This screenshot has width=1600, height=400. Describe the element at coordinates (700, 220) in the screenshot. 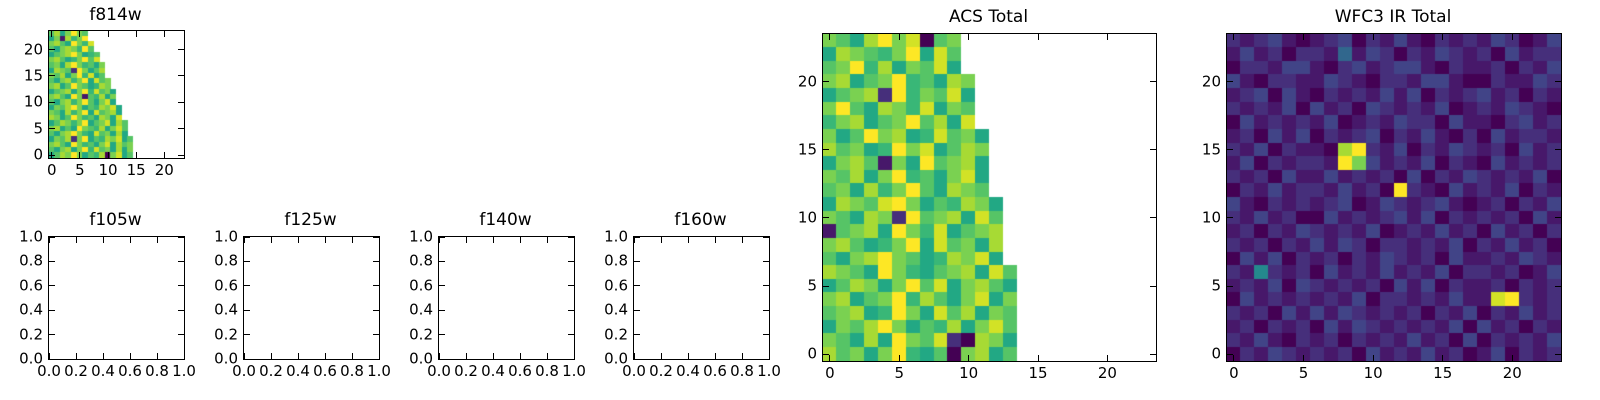

I see `plot-title-f160w: f160w` at that location.